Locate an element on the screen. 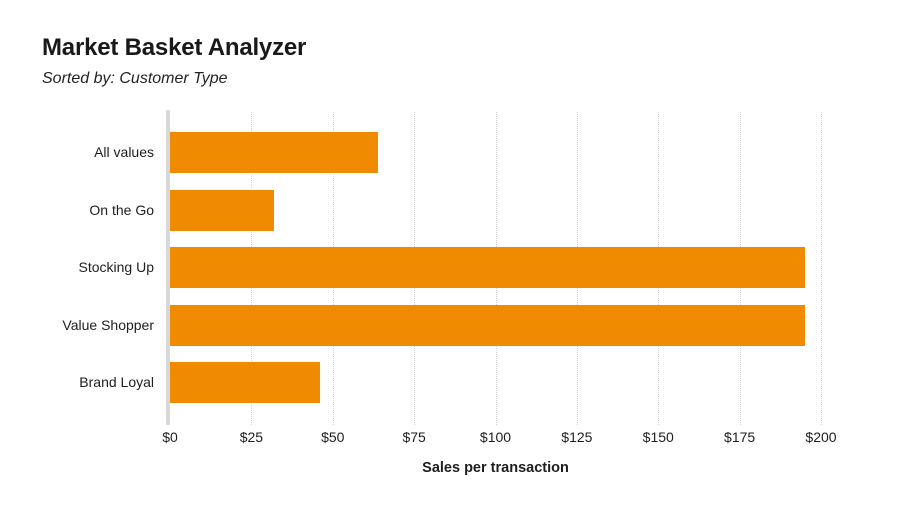 The width and height of the screenshot is (924, 520). x-tick-label: $50 is located at coordinates (333, 437).